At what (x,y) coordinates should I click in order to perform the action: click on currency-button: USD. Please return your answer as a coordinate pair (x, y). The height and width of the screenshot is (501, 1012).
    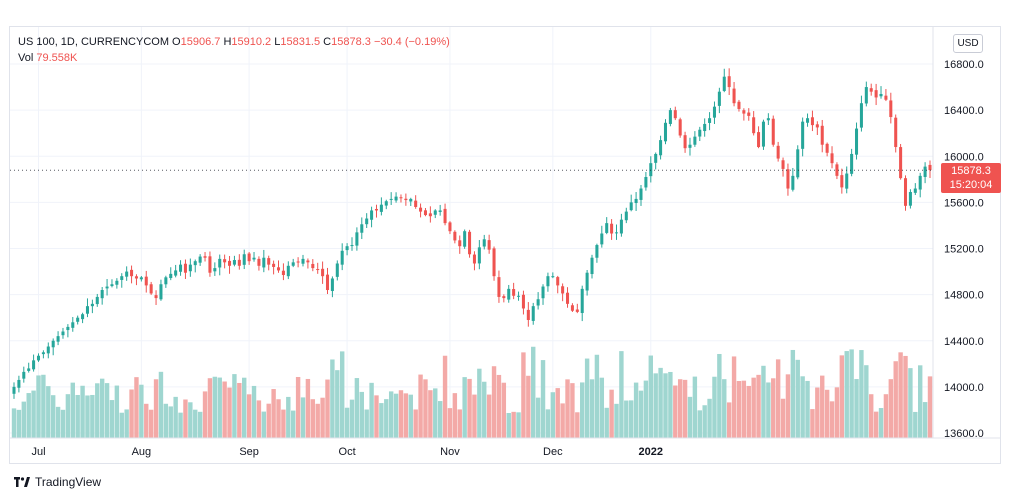
    Looking at the image, I should click on (968, 43).